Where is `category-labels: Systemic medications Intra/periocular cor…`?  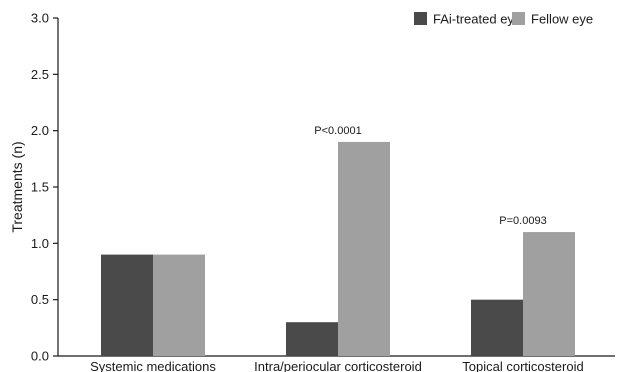 category-labels: Systemic medications Intra/periocular cor… is located at coordinates (337, 365).